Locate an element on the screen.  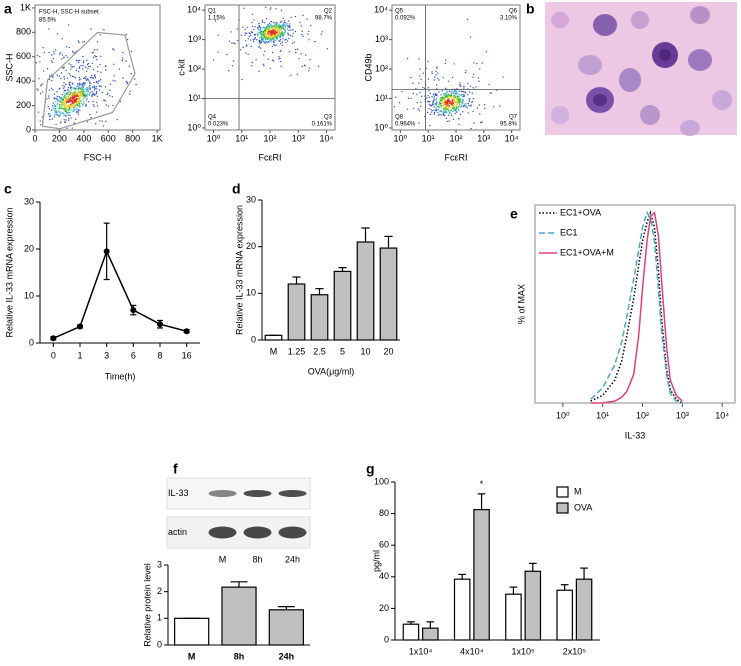
y-tick-label: 20 is located at coordinates (251, 246).